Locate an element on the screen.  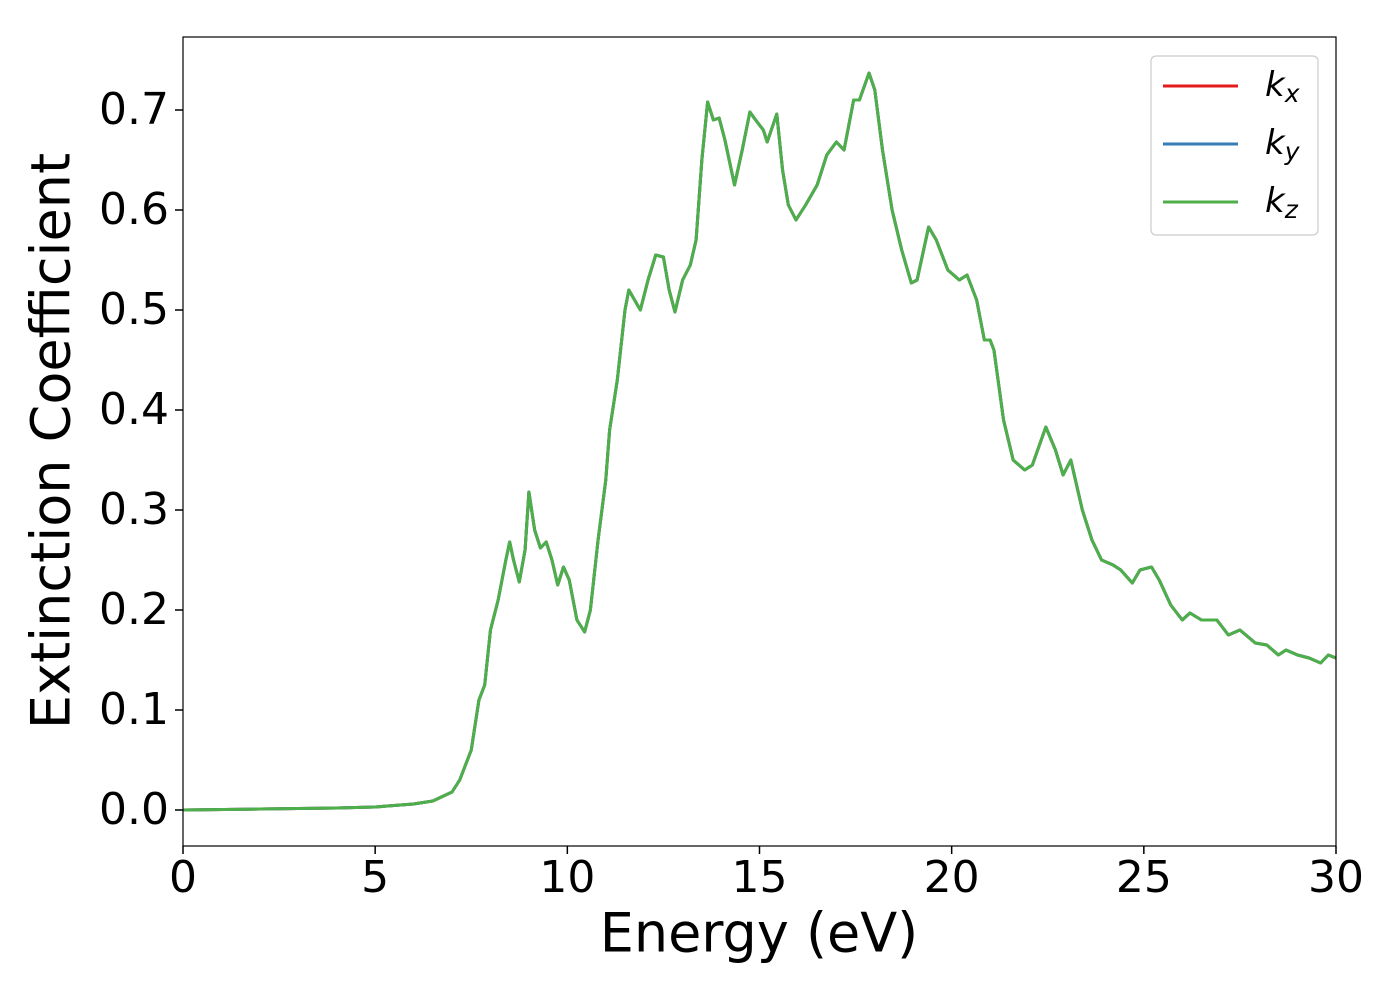
x-tick-label: 0 is located at coordinates (183, 877).